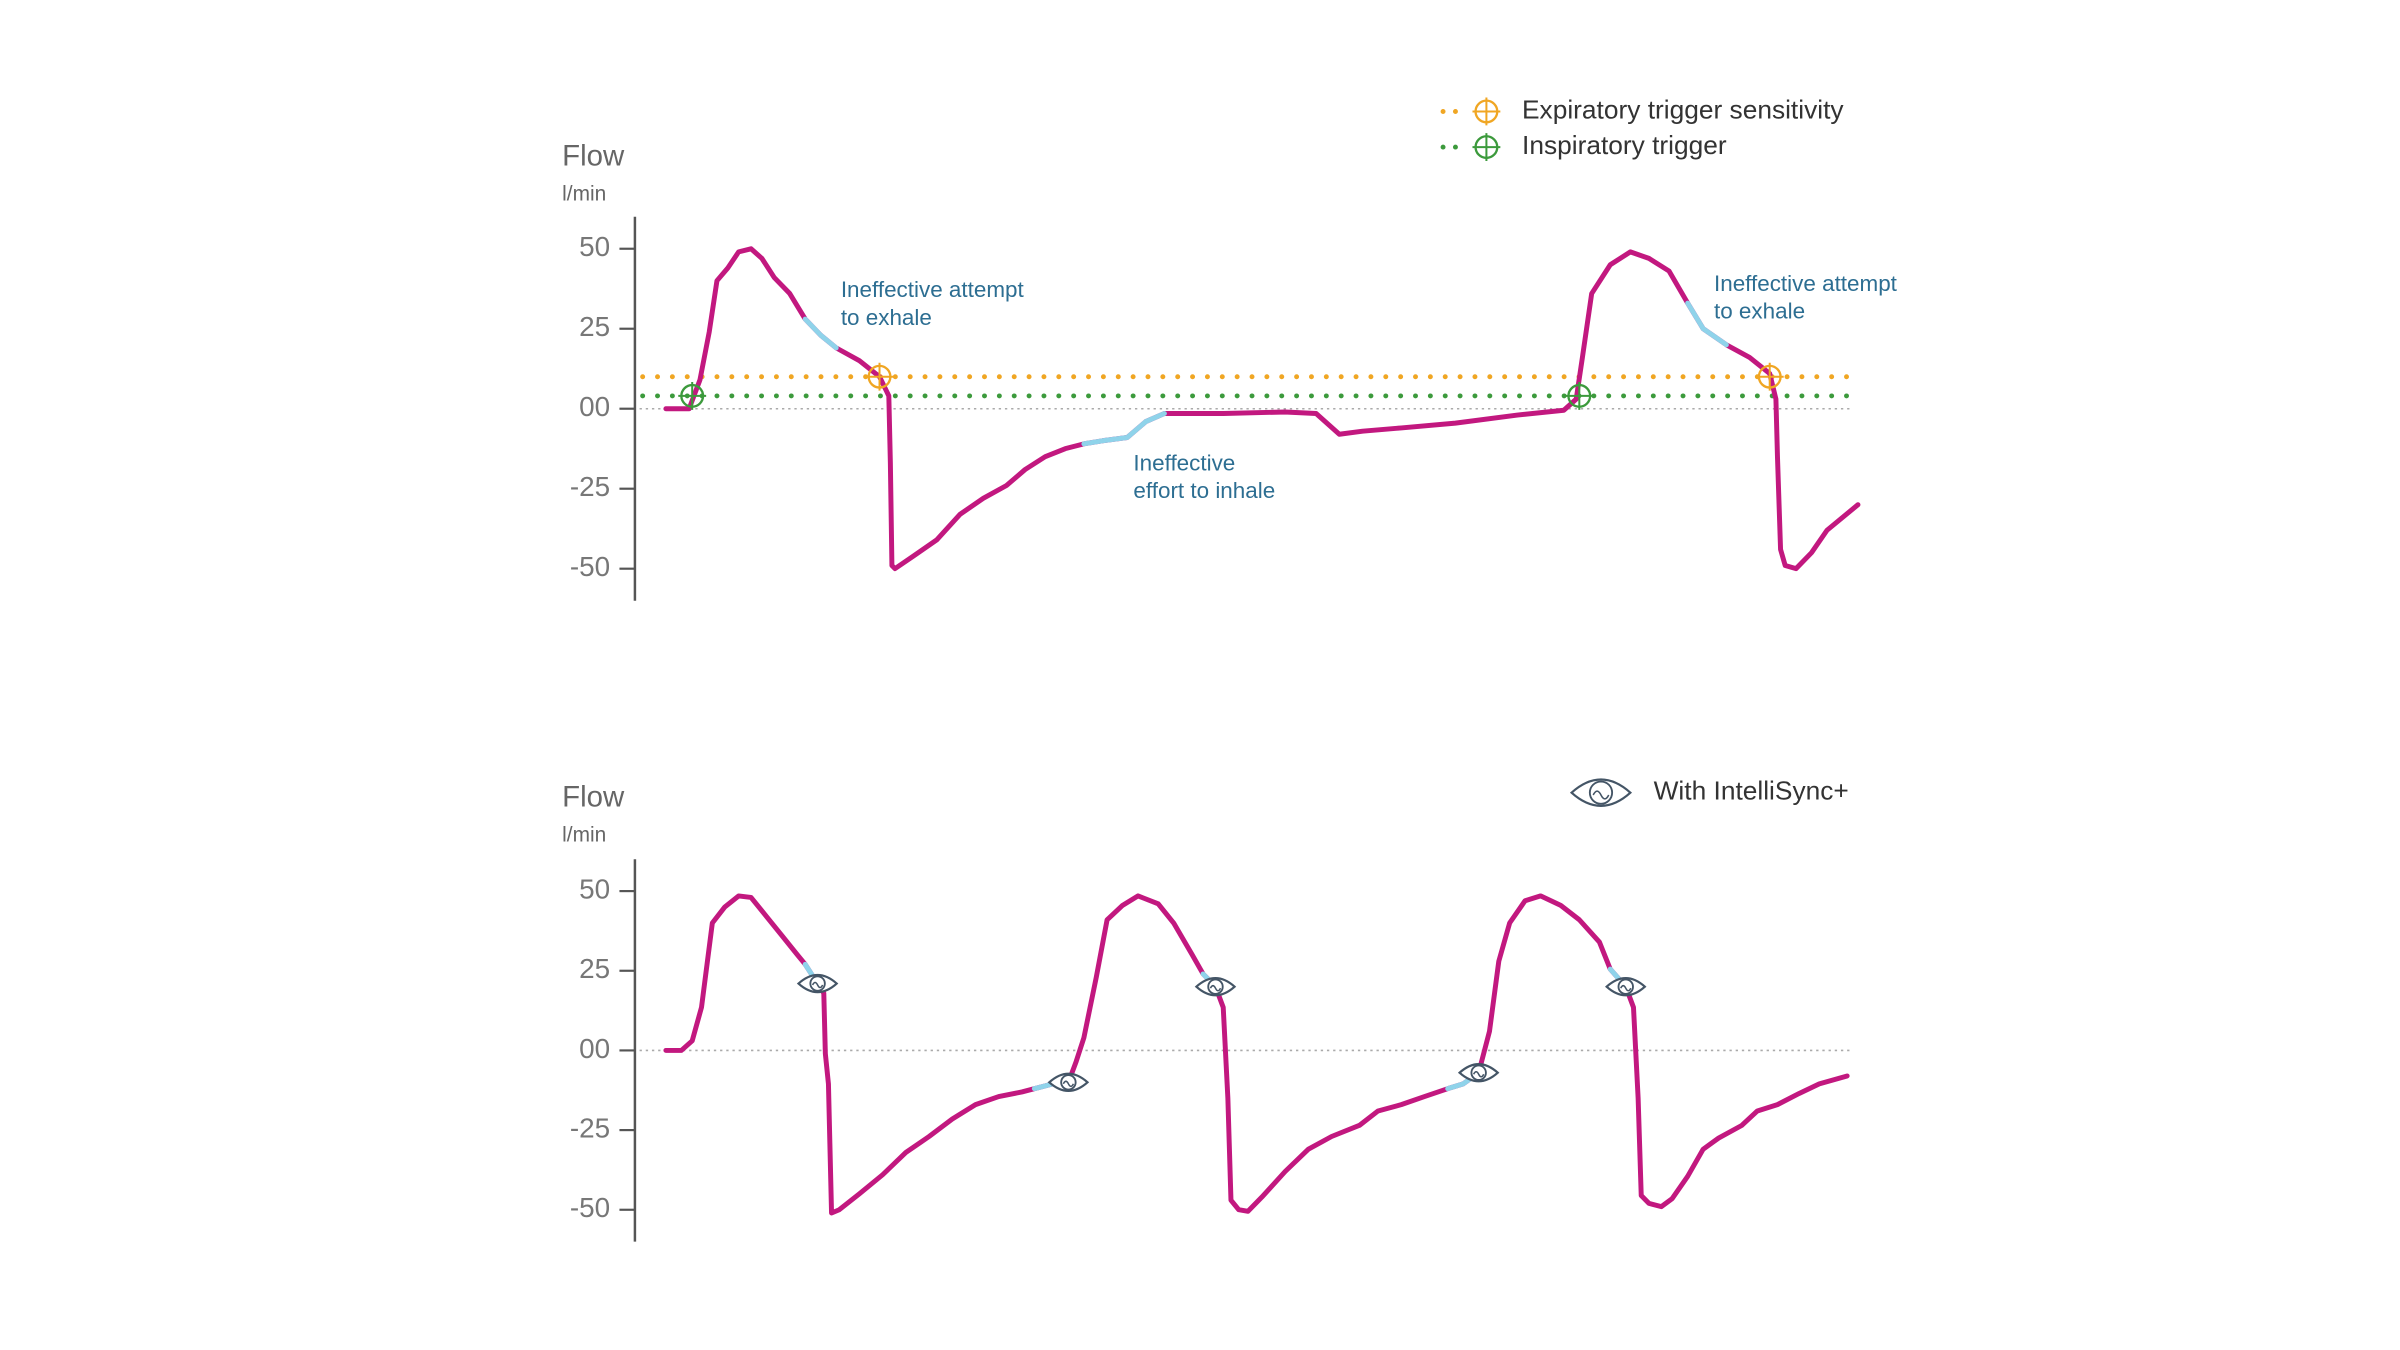 The image size is (2400, 1350). Describe the element at coordinates (1683, 109) in the screenshot. I see `legend-label: Expiratory trigger sensitivity` at that location.